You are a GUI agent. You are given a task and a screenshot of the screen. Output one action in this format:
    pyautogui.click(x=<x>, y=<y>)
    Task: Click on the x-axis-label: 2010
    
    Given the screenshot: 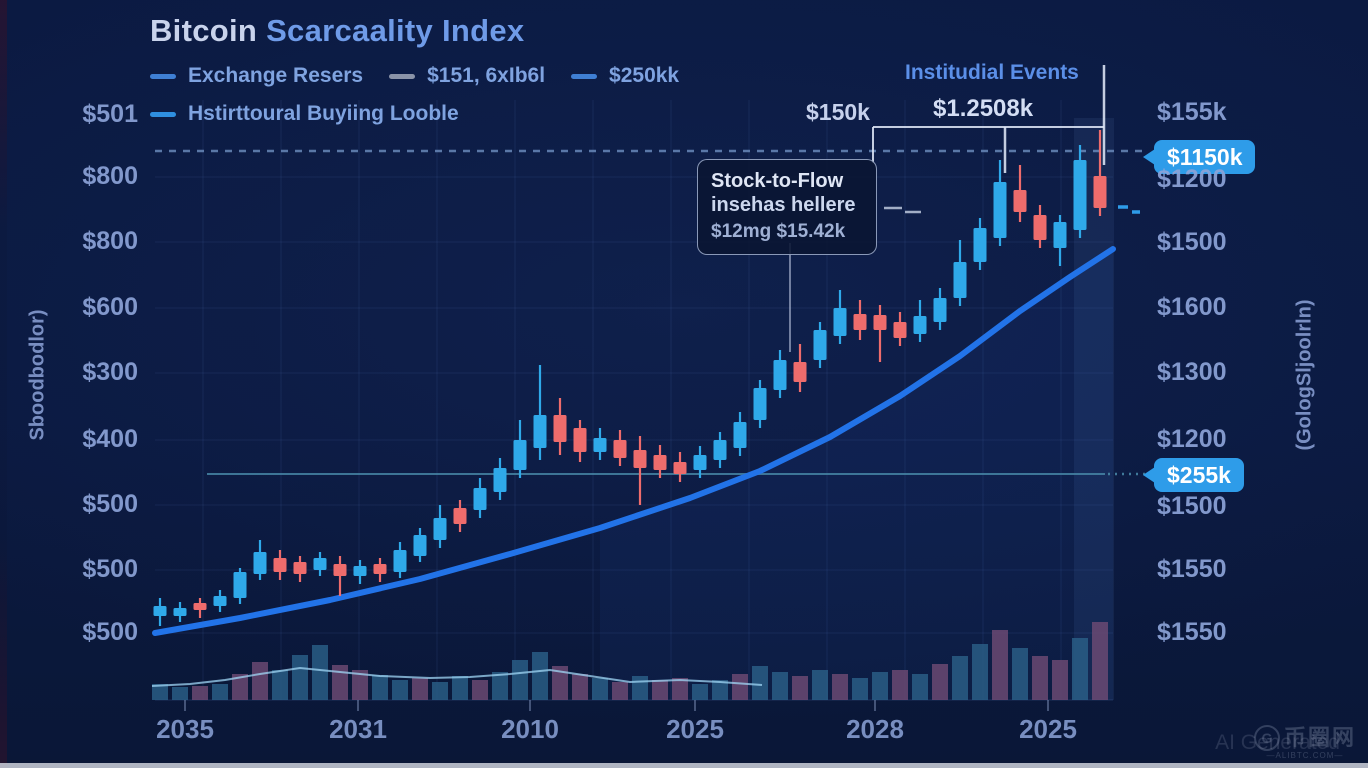 What is the action you would take?
    pyautogui.click(x=530, y=729)
    